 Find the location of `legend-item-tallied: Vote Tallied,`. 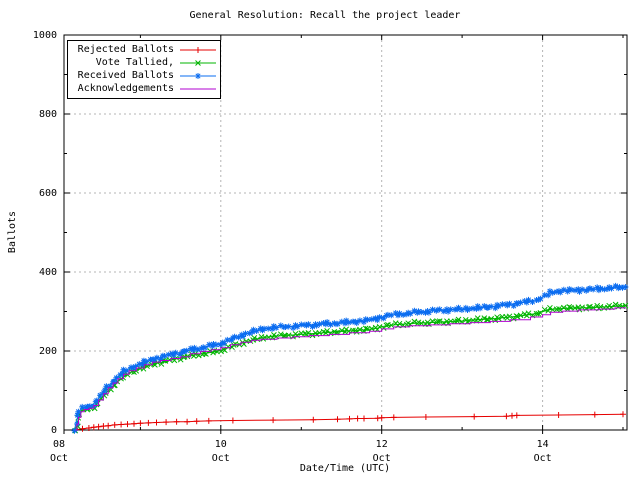

legend-item-tallied: Vote Tallied, is located at coordinates (144, 62).